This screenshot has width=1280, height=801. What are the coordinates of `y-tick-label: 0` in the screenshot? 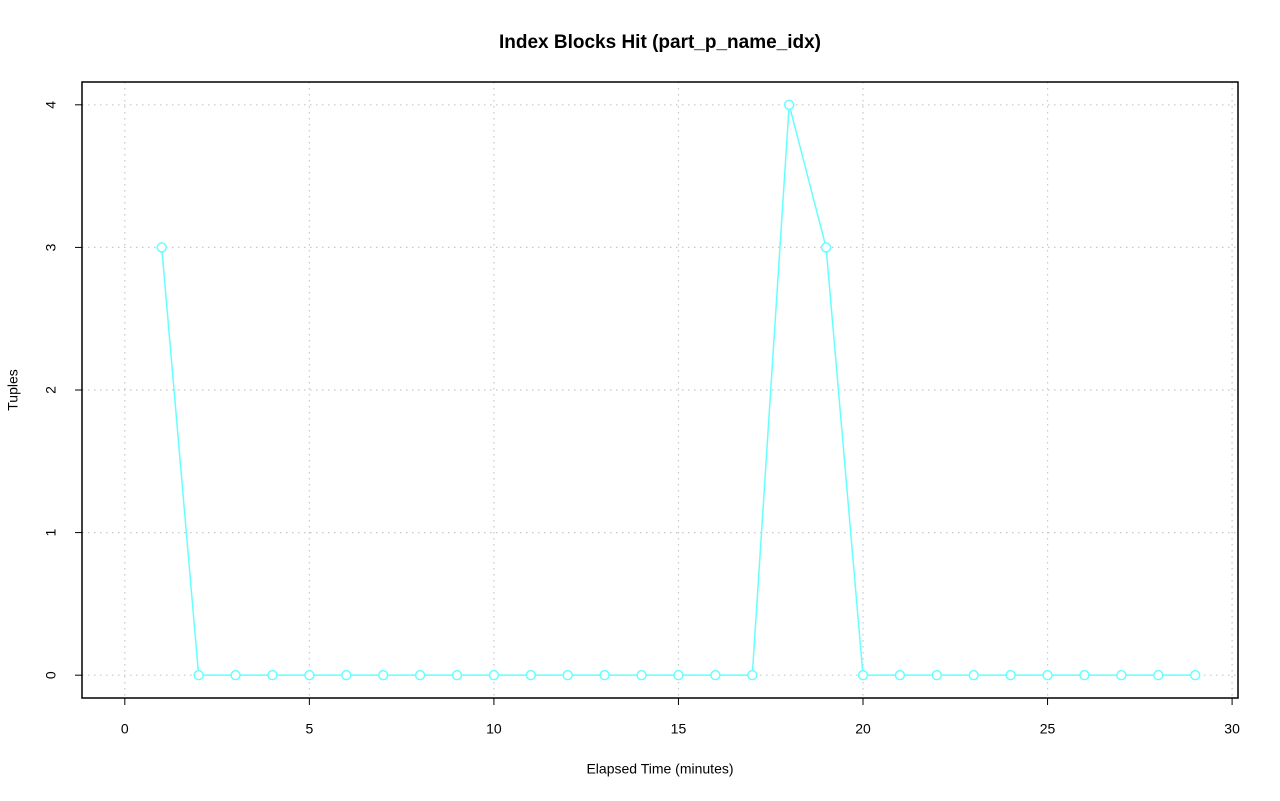 It's located at (51, 675).